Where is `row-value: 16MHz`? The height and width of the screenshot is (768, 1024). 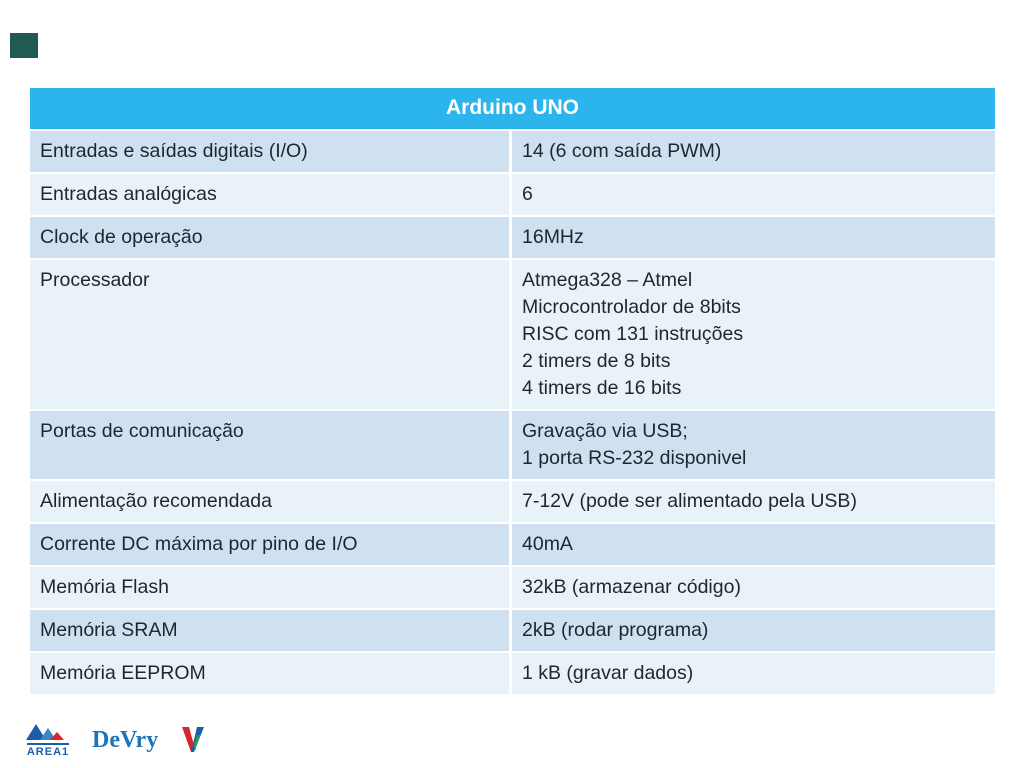
row-value: 16MHz is located at coordinates (753, 237).